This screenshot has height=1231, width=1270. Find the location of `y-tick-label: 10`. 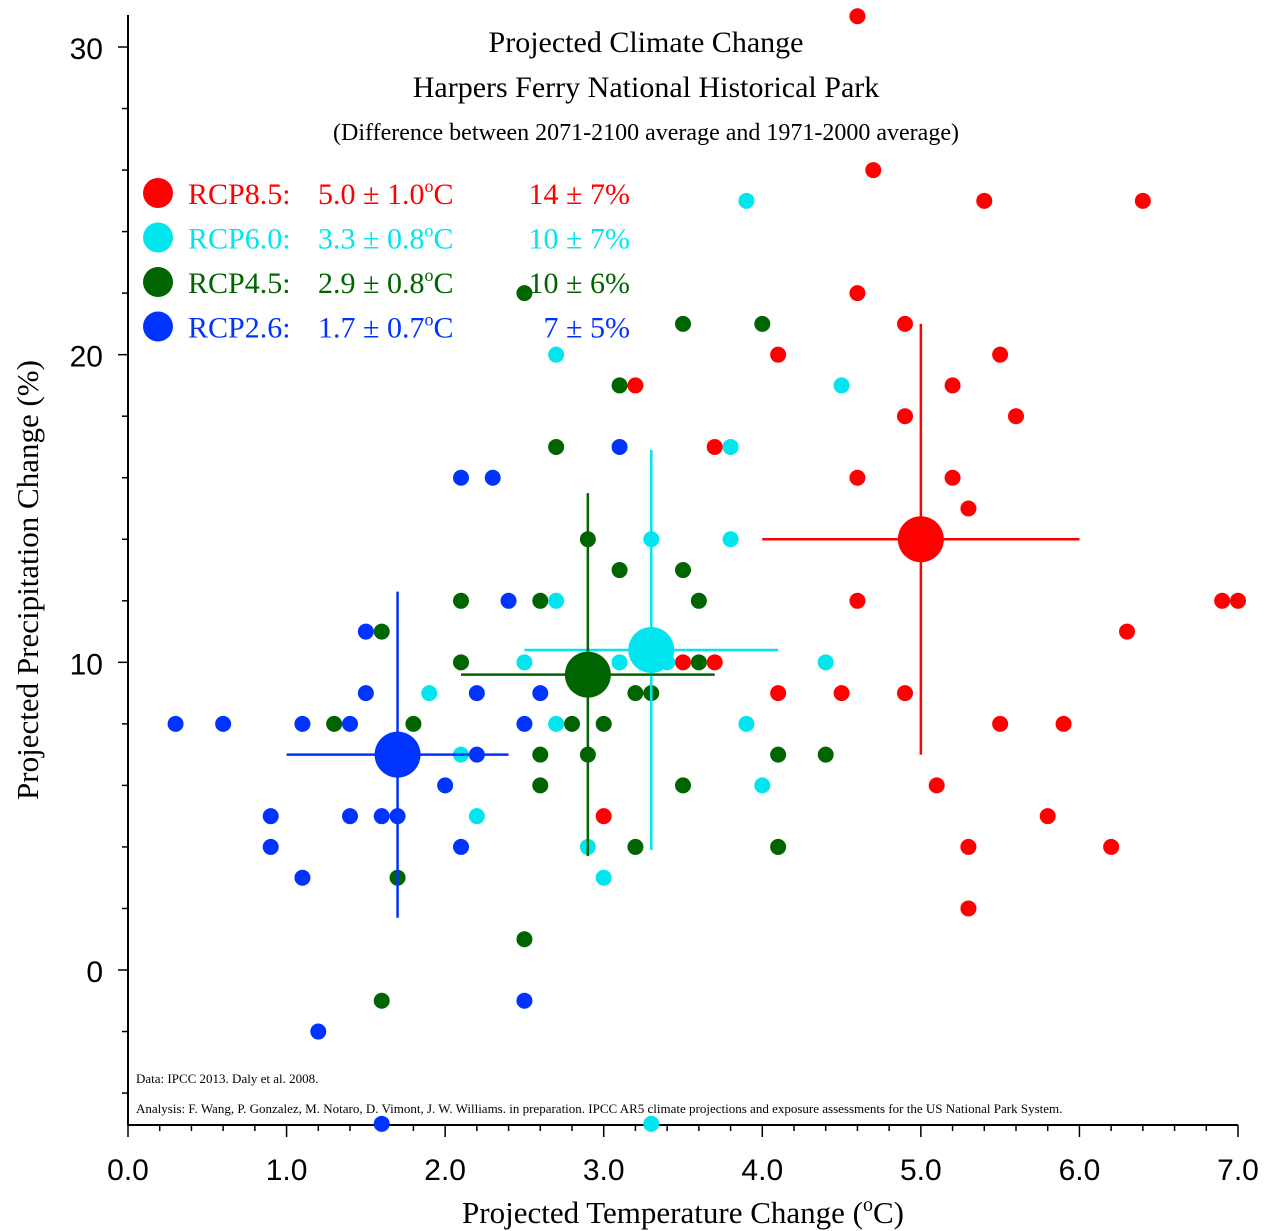

y-tick-label: 10 is located at coordinates (86, 664).